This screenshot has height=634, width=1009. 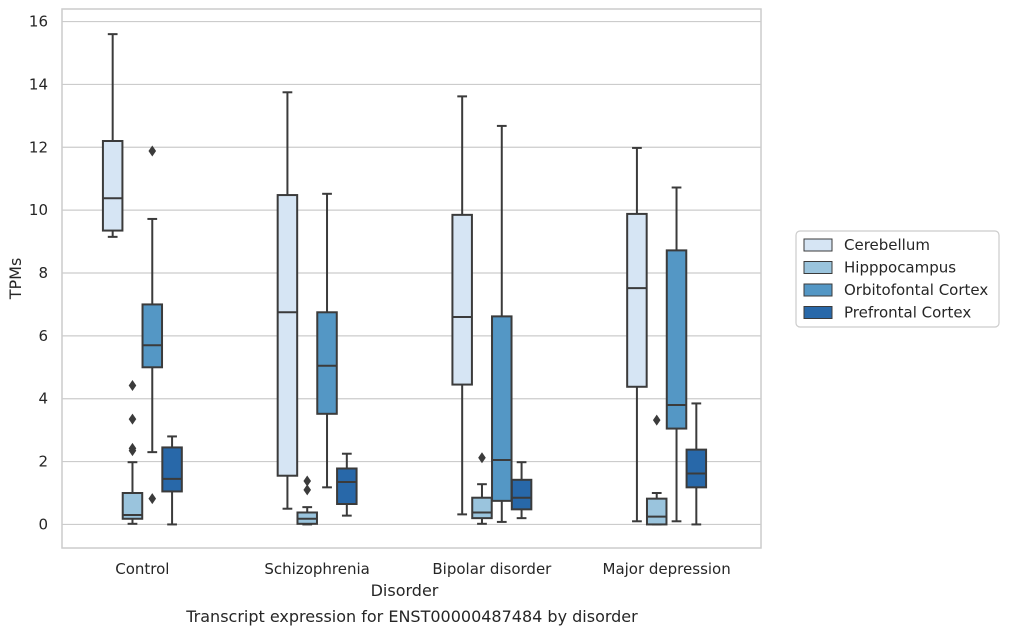 I want to click on y-tick-label: 16, so click(x=38, y=22).